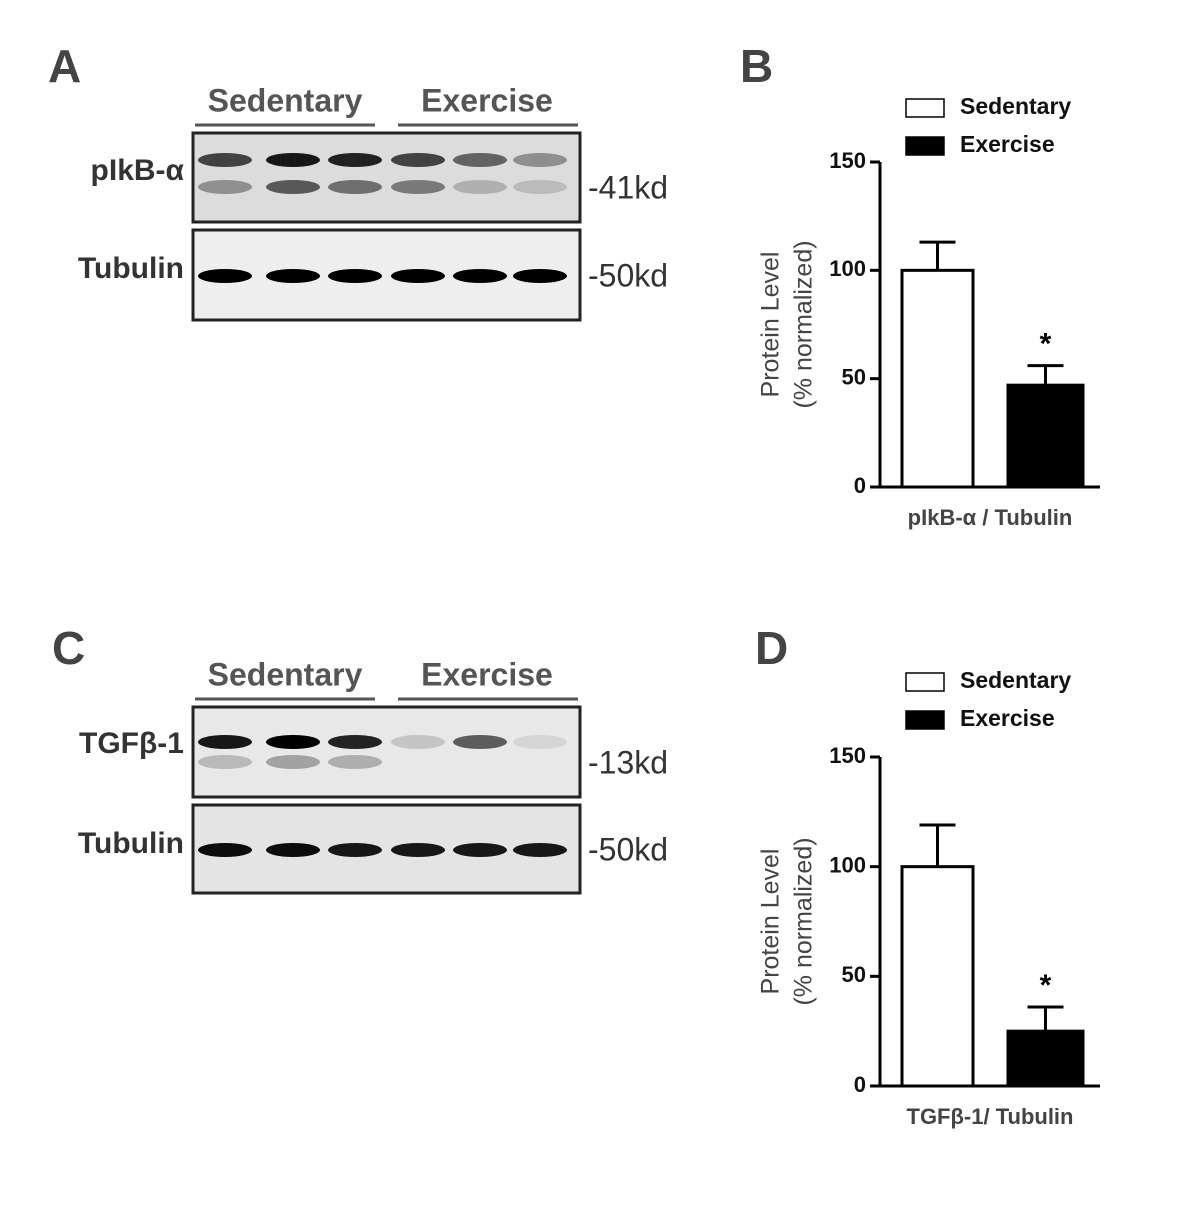 This screenshot has width=1200, height=1209. What do you see at coordinates (628, 762) in the screenshot?
I see `size-label: -13kd` at bounding box center [628, 762].